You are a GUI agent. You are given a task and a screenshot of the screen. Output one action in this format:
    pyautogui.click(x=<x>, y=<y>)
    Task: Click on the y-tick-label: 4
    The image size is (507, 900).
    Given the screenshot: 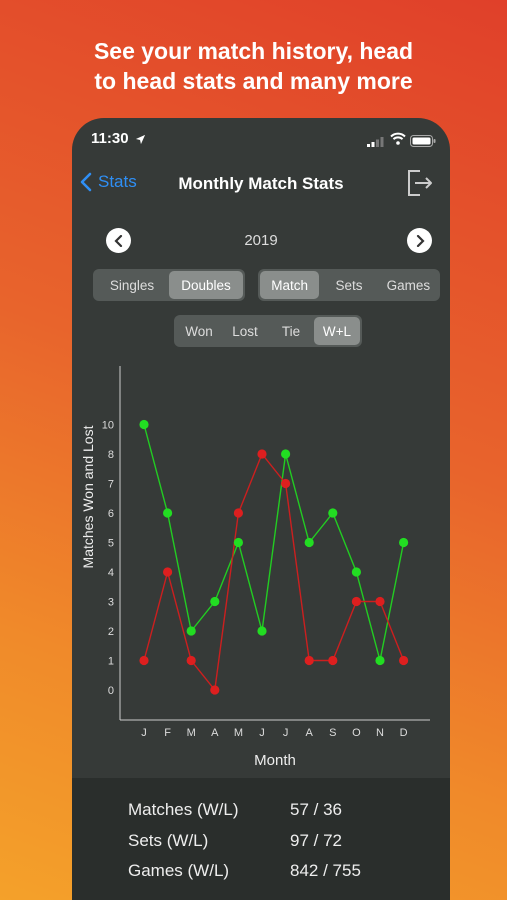 What is the action you would take?
    pyautogui.click(x=111, y=573)
    